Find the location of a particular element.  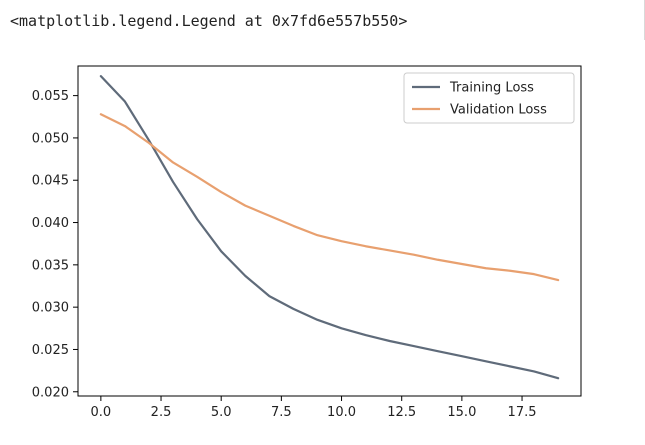

x-tick-label: 12.5 is located at coordinates (401, 412).